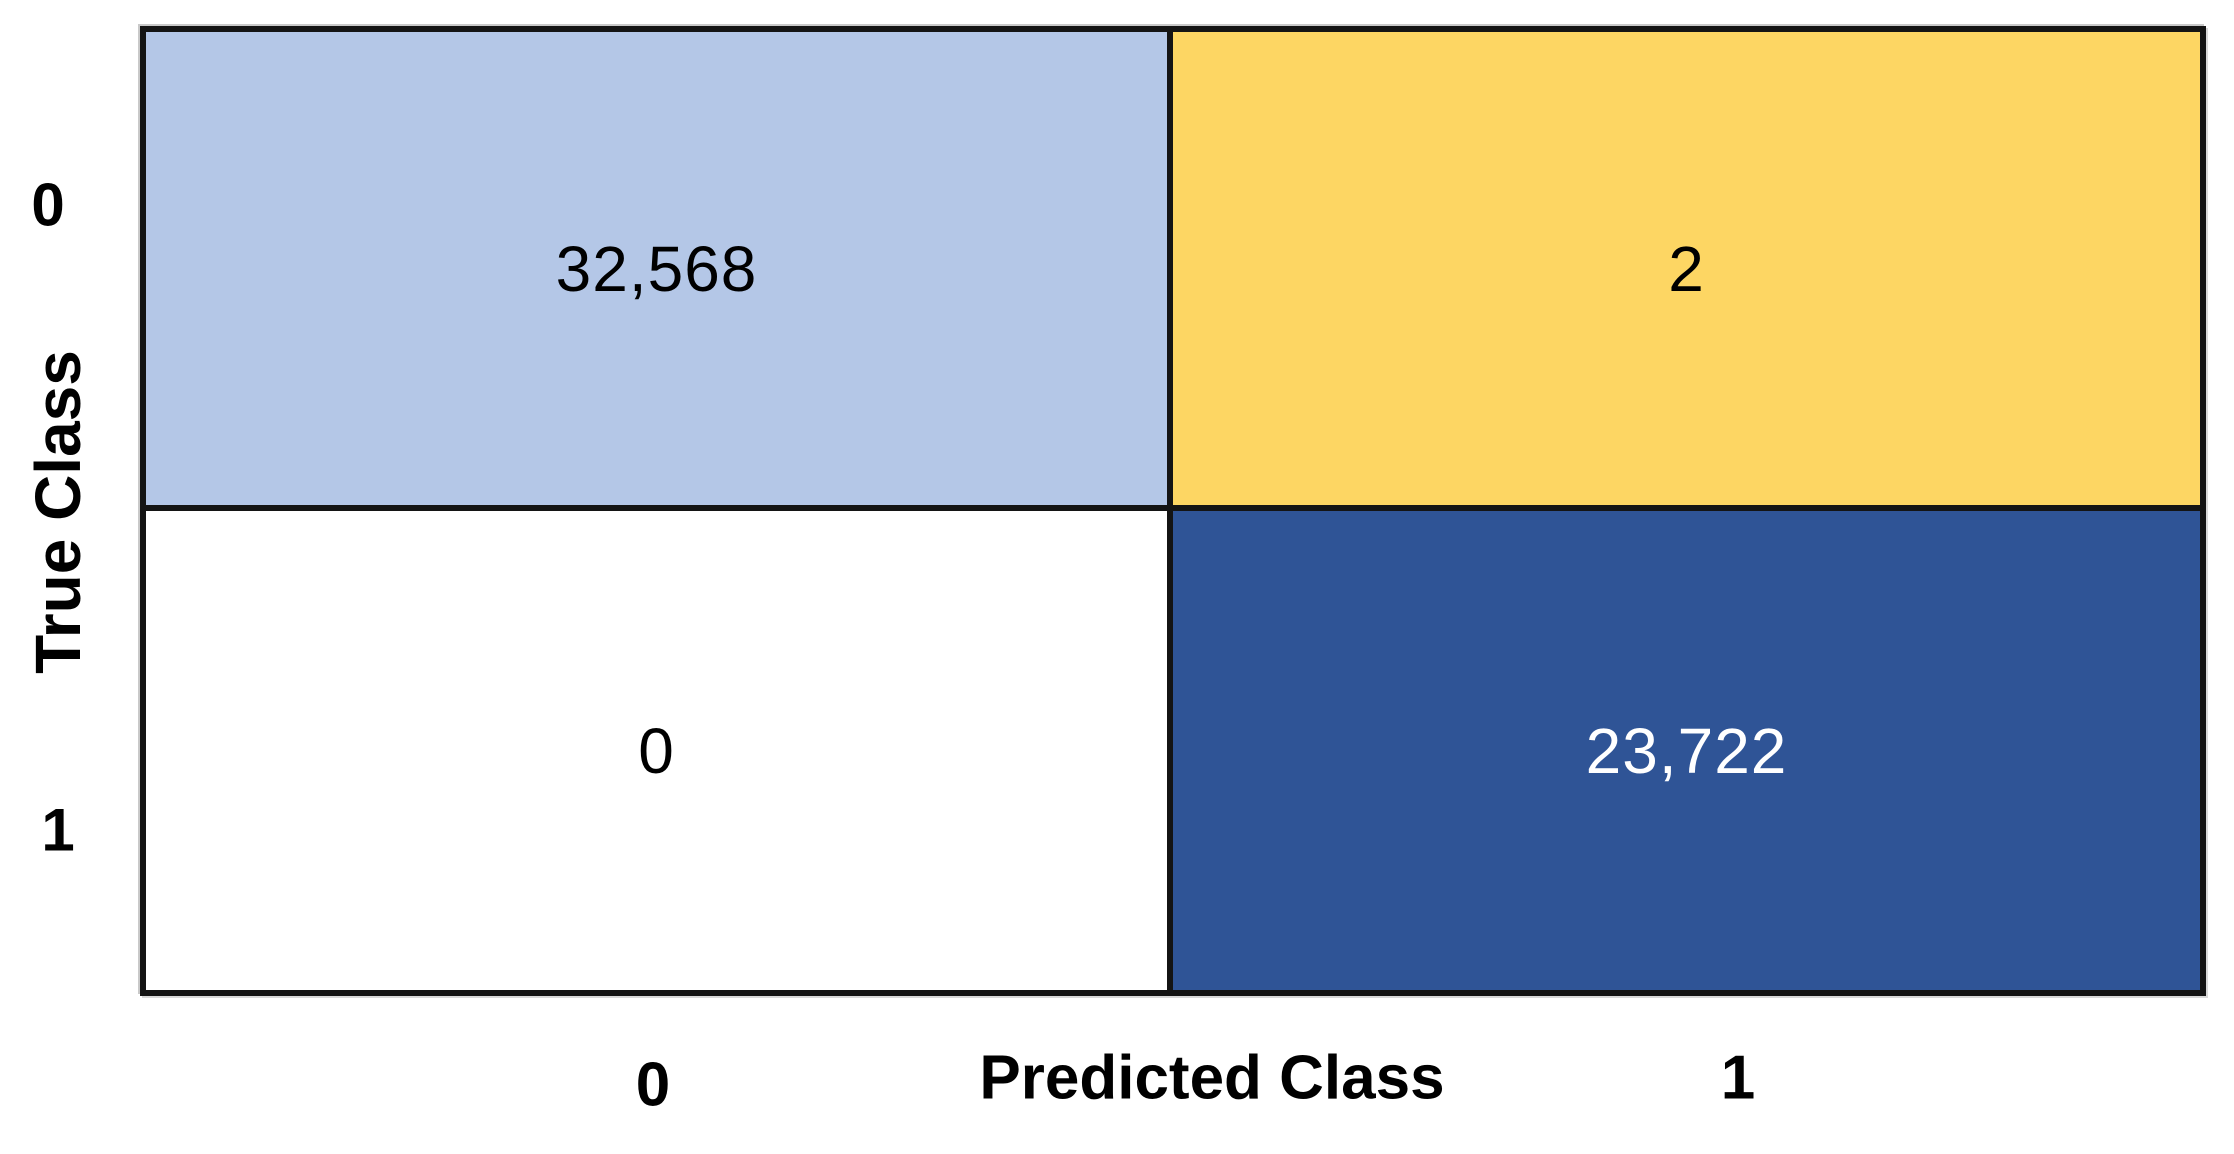 The height and width of the screenshot is (1154, 2234). I want to click on y-axis-title: True Class, so click(58, 512).